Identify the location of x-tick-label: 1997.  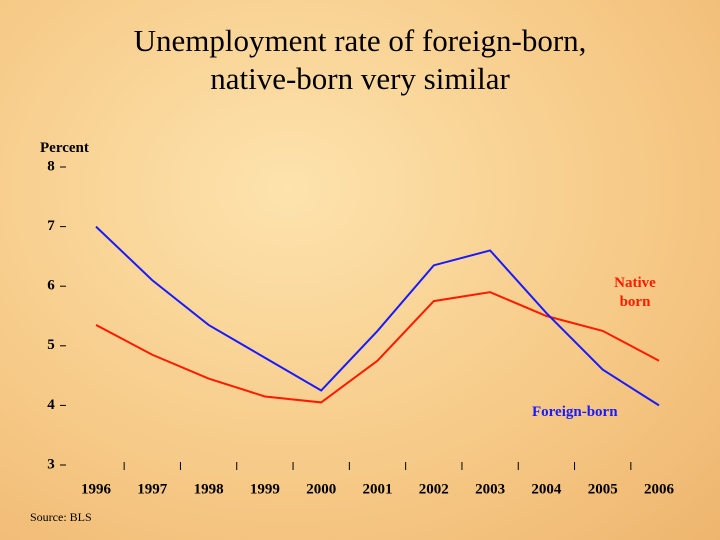
(152, 489).